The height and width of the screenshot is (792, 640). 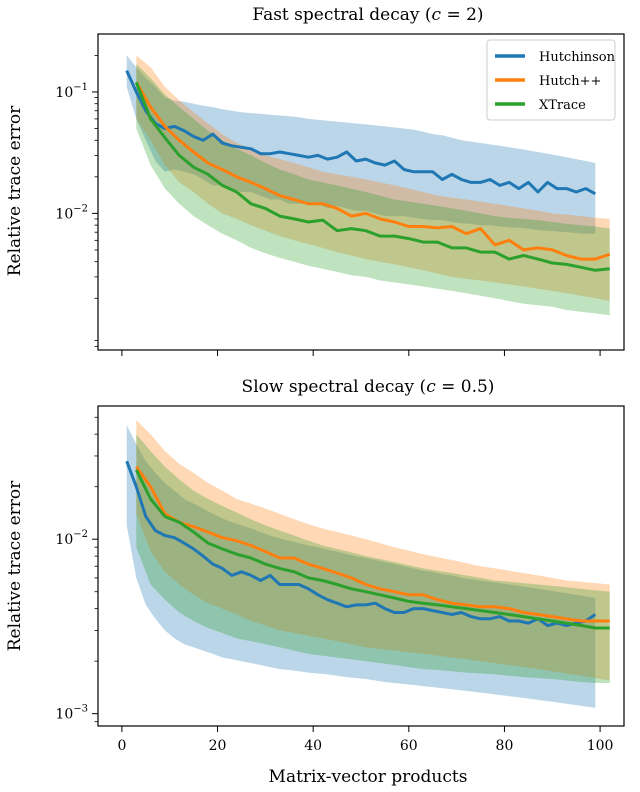 I want to click on legend: Hutchinson Hutch++ XTrace, so click(x=551, y=80).